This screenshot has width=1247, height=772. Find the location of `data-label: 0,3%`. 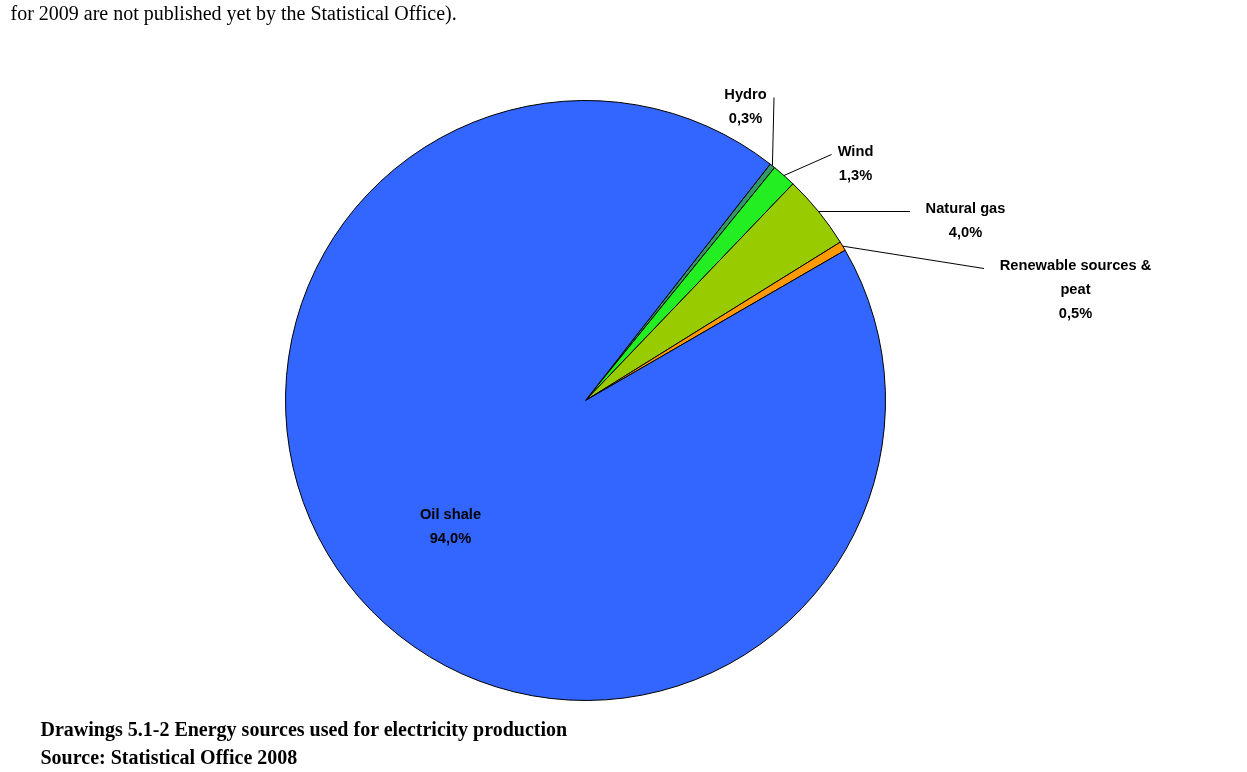

data-label: 0,3% is located at coordinates (745, 117).